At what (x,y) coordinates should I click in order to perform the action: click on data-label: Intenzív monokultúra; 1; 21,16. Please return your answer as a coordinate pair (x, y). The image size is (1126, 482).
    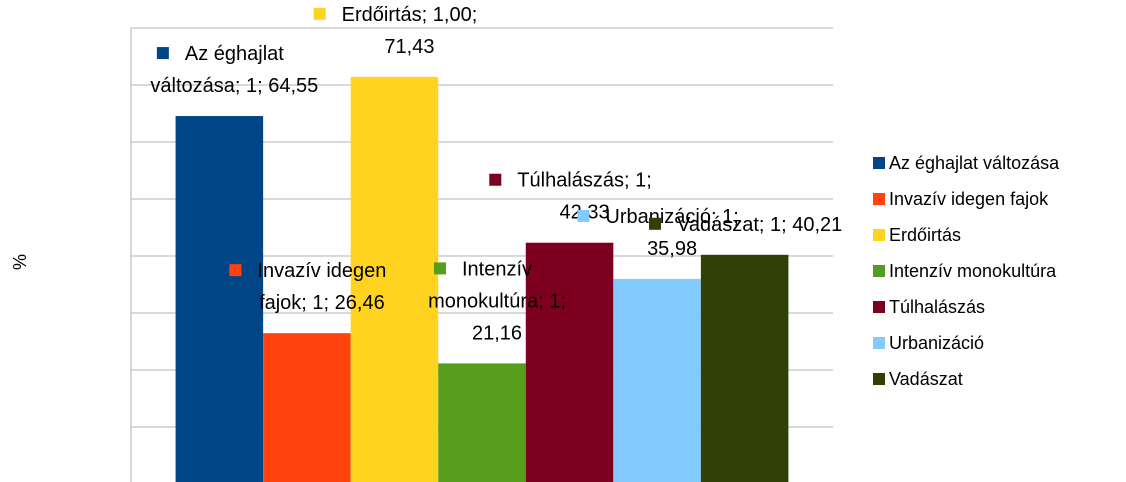
    Looking at the image, I should click on (497, 301).